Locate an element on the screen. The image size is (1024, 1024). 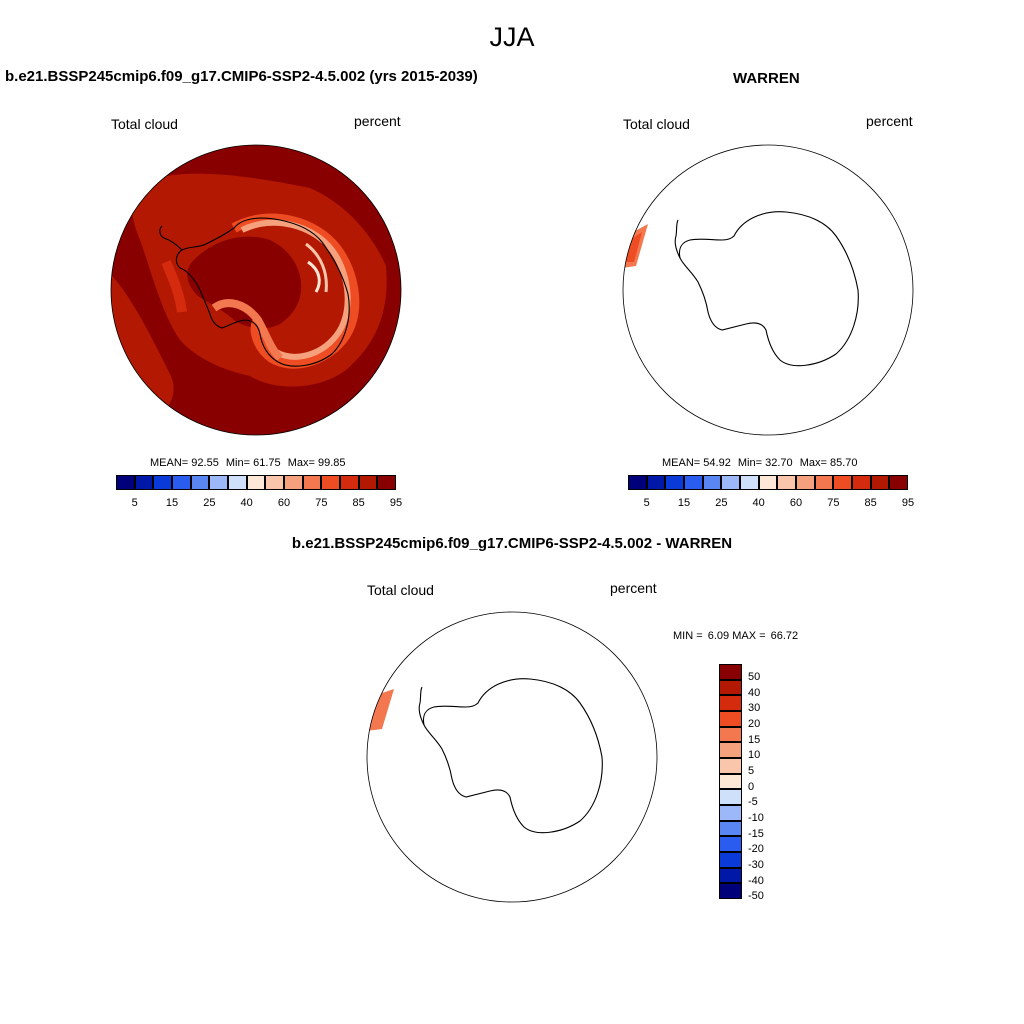
panel-1-colorbar is located at coordinates (256, 482).